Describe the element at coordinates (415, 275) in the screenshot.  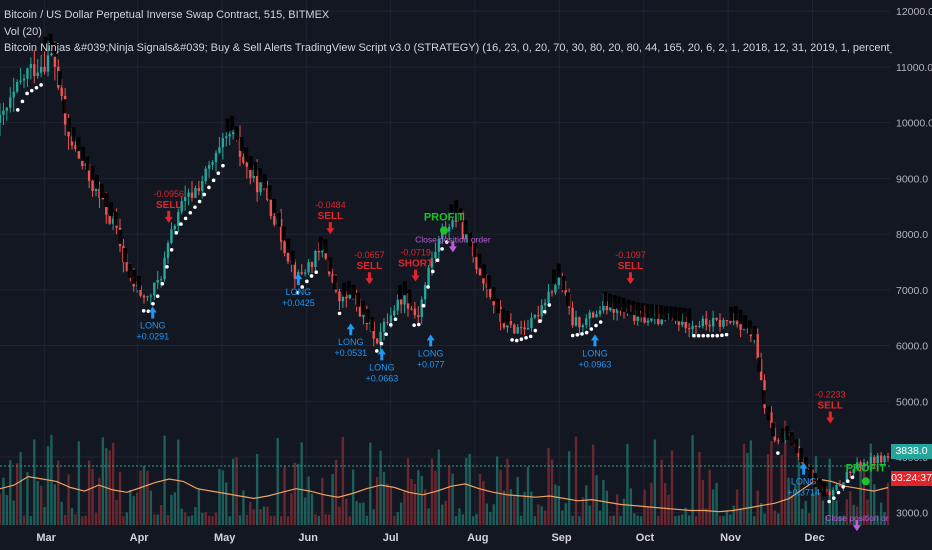
I see `sell-arrow` at that location.